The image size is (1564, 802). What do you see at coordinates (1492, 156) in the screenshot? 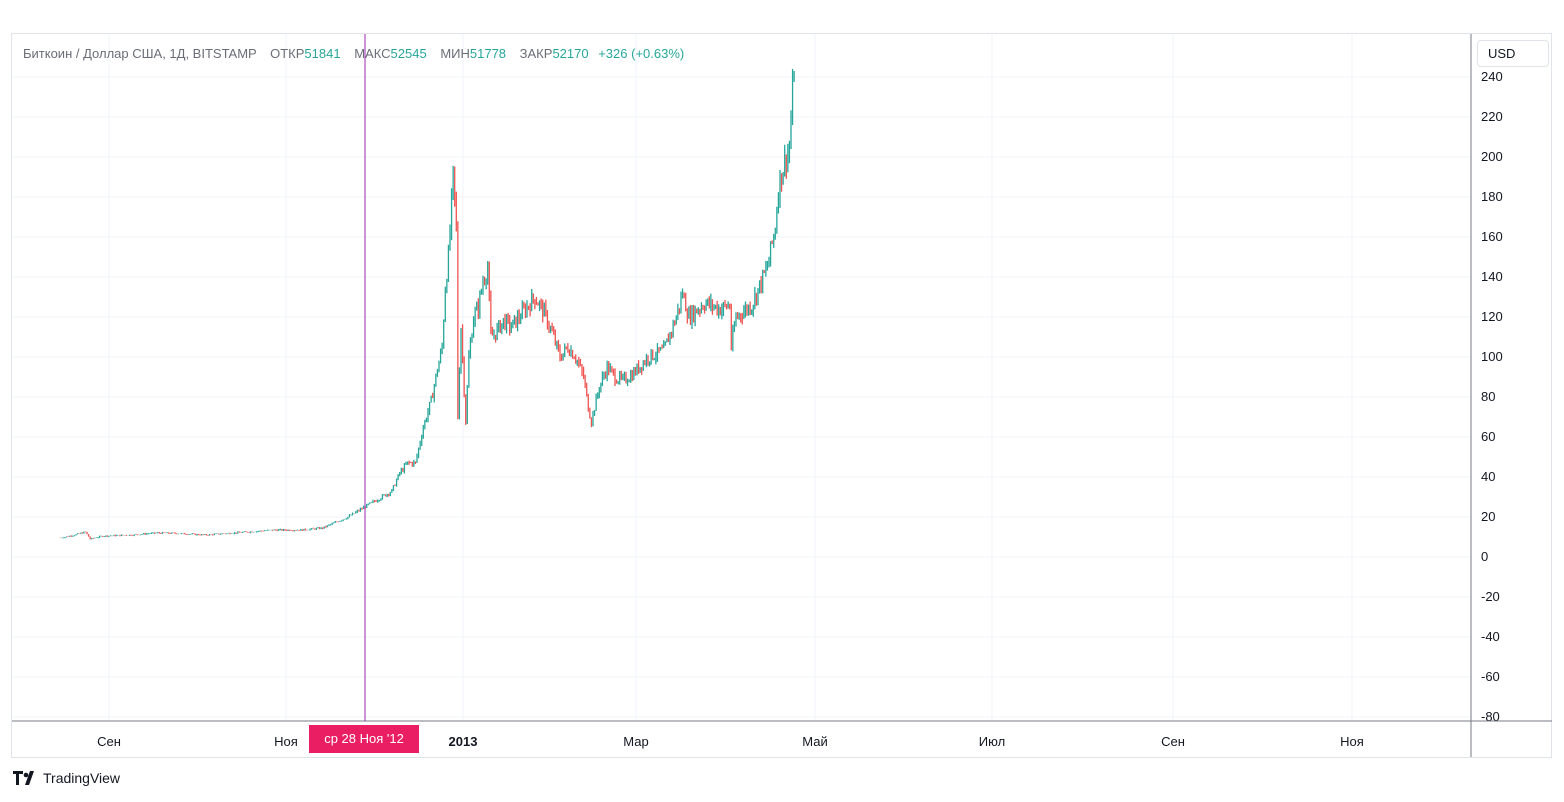
I see `y-tick-label: 200` at bounding box center [1492, 156].